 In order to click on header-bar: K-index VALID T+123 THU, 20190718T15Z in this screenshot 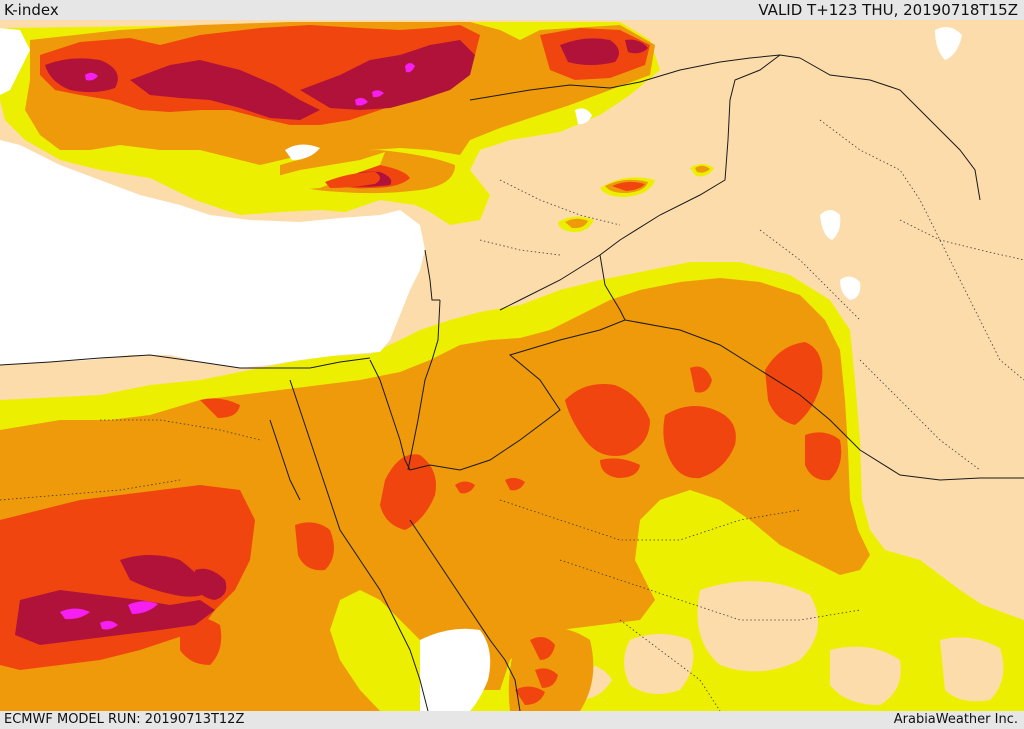, I will do `click(512, 10)`.